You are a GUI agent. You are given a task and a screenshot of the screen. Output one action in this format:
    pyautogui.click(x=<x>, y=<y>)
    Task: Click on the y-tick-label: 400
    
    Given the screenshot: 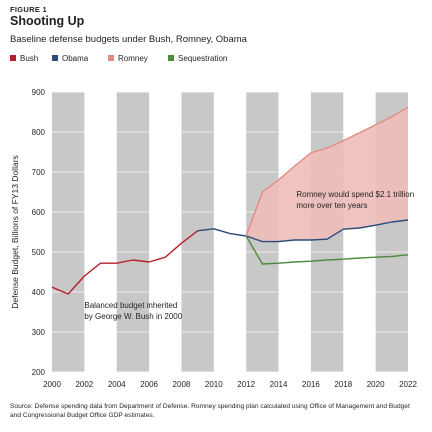 What is the action you would take?
    pyautogui.click(x=39, y=292)
    